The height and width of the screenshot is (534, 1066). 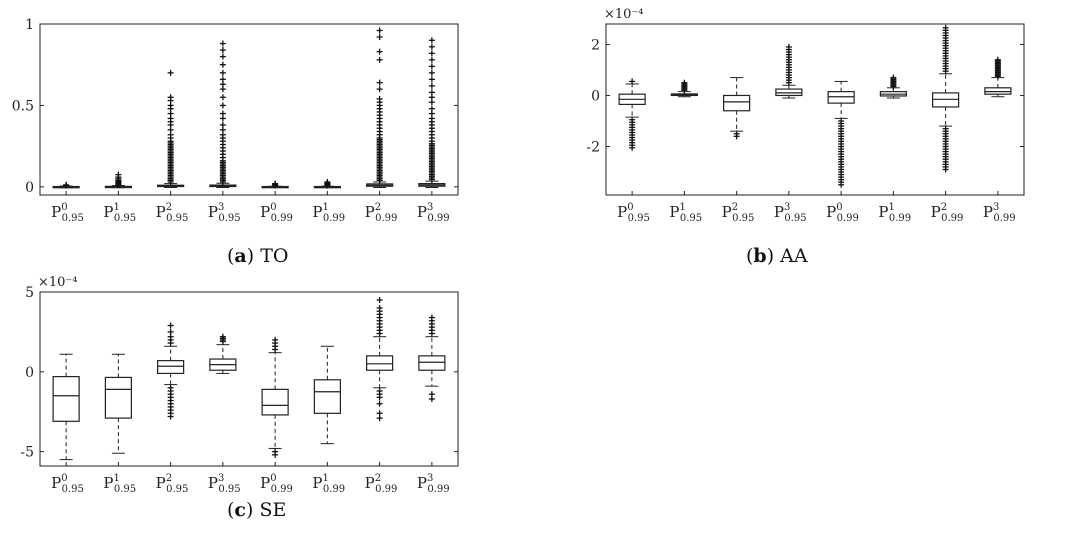 I want to click on y-tick-label: 5, so click(x=29, y=293).